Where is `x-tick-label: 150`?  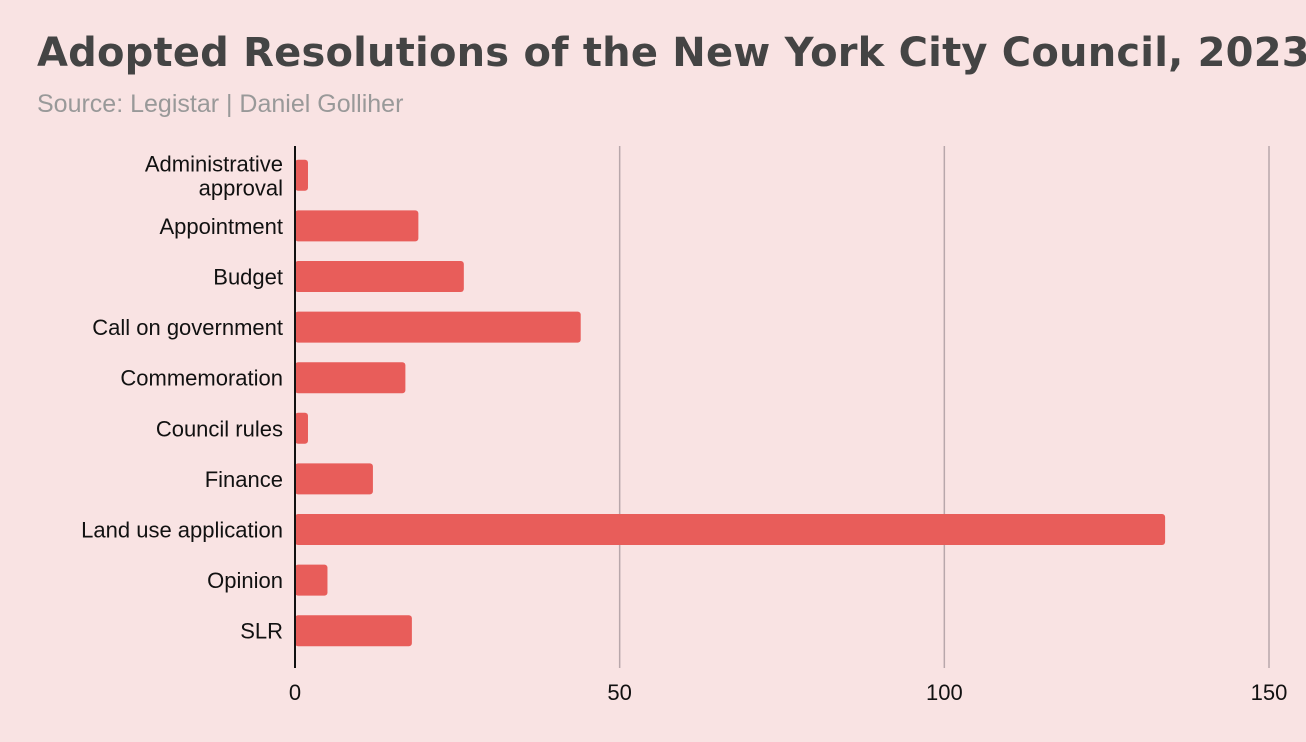 x-tick-label: 150 is located at coordinates (1269, 692).